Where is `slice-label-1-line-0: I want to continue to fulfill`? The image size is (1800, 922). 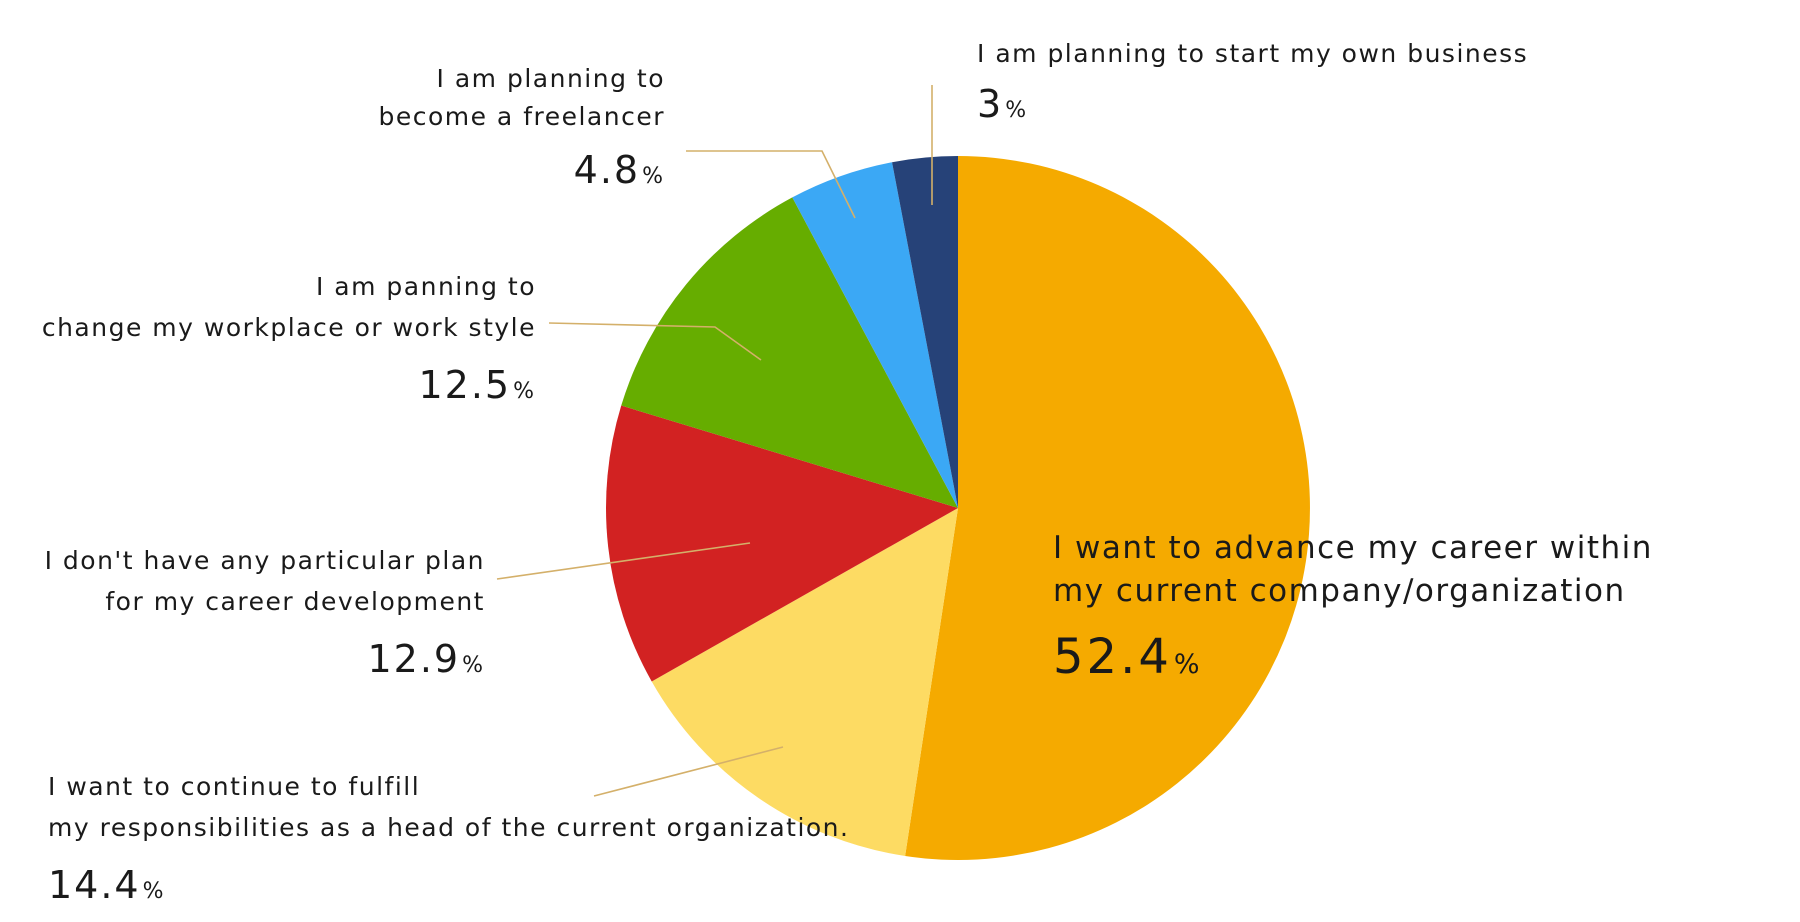 slice-label-1-line-0: I want to continue to fulfill is located at coordinates (234, 786).